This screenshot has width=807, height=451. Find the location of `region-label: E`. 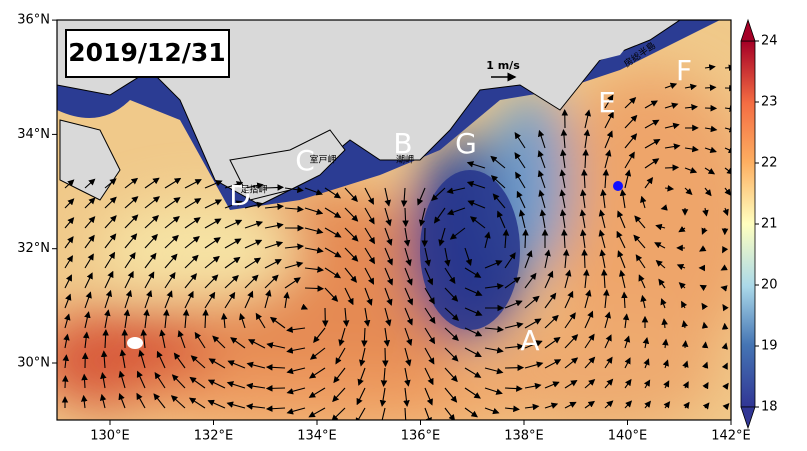

region-label: E is located at coordinates (607, 102).